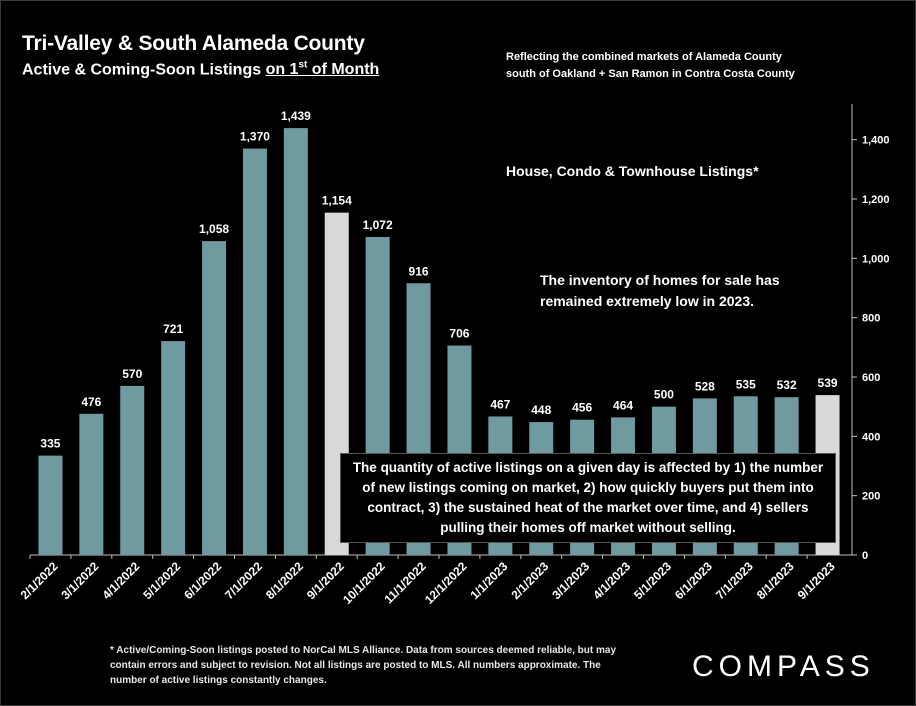 The height and width of the screenshot is (706, 916). Describe the element at coordinates (132, 374) in the screenshot. I see `data-label: 570` at that location.